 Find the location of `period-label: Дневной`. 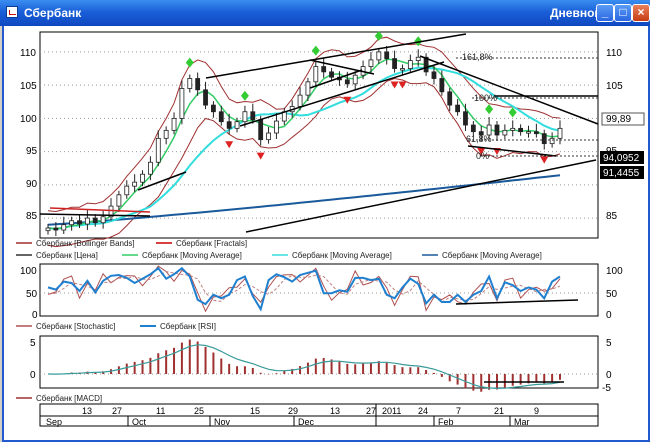

period-label: Дневной is located at coordinates (576, 13).